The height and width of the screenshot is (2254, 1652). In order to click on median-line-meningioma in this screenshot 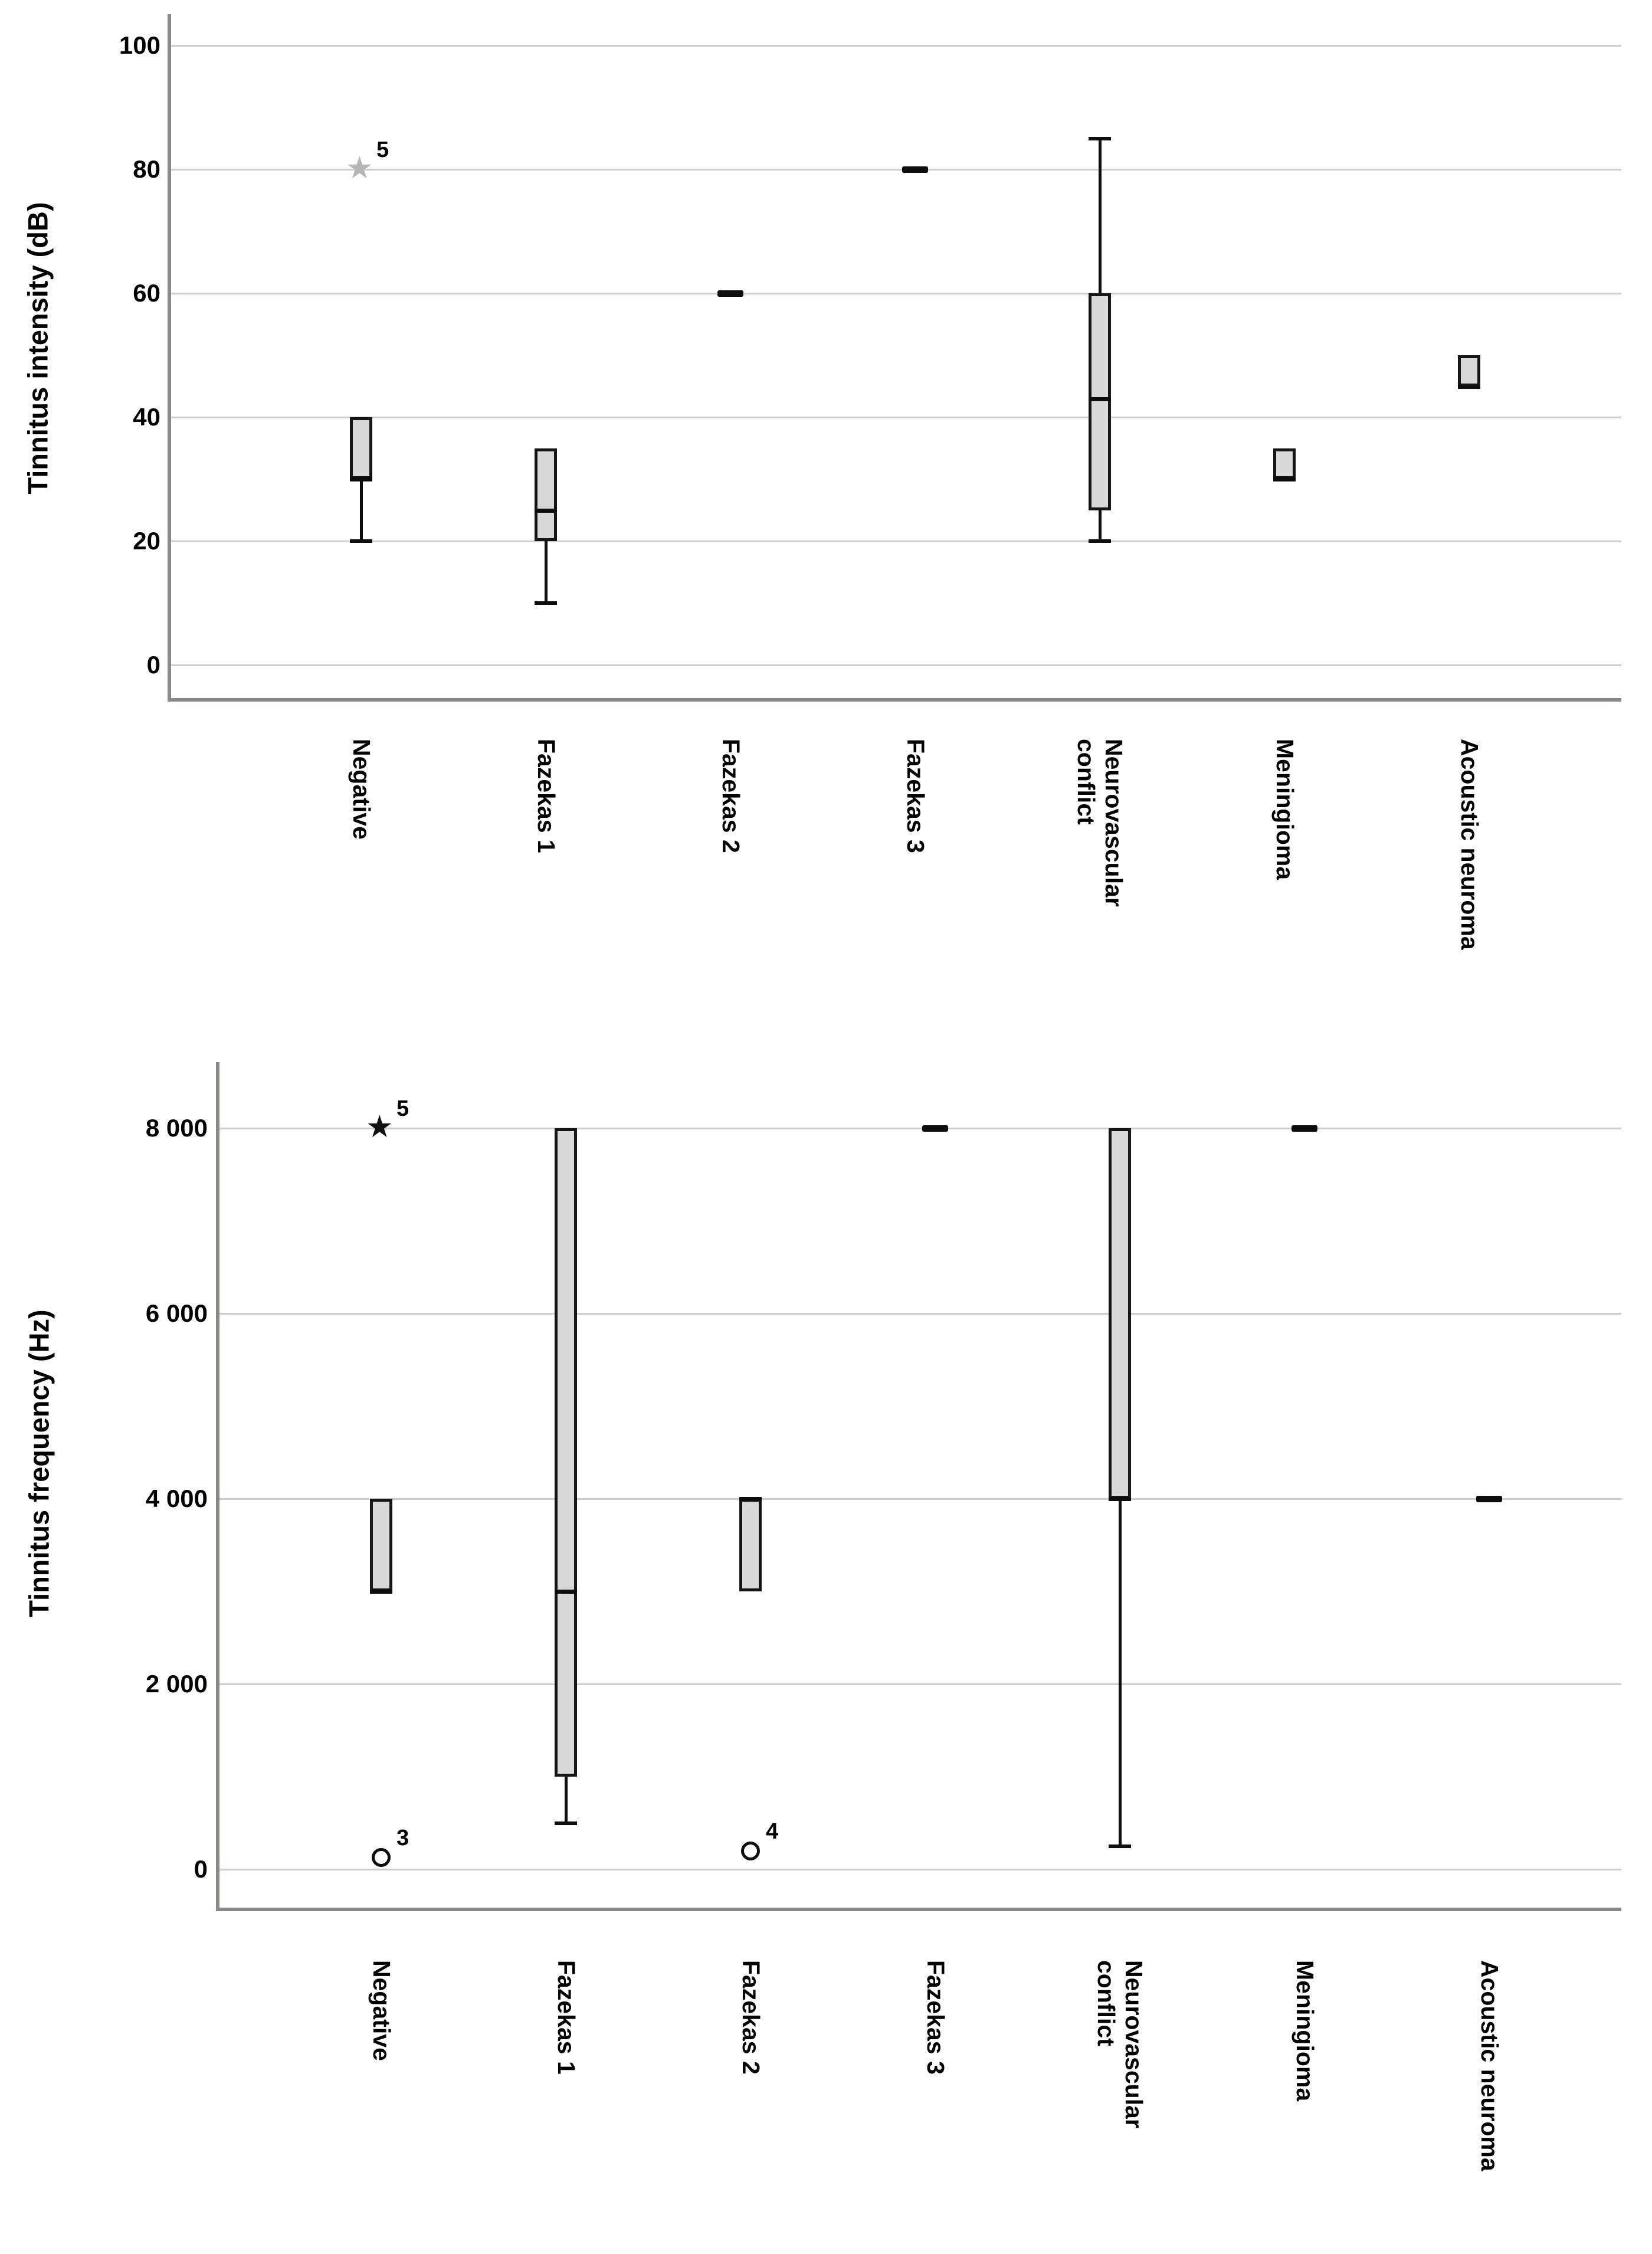, I will do `click(1284, 479)`.